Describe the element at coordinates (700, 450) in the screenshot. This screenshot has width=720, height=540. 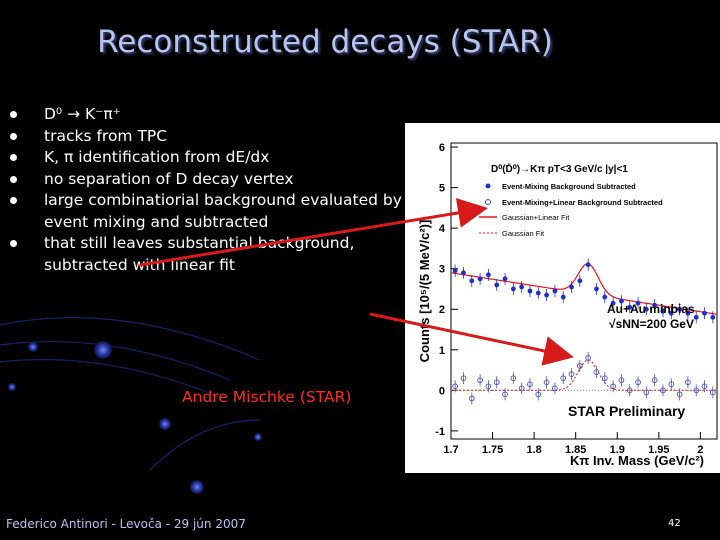
I see `x-tick-label: 2` at that location.